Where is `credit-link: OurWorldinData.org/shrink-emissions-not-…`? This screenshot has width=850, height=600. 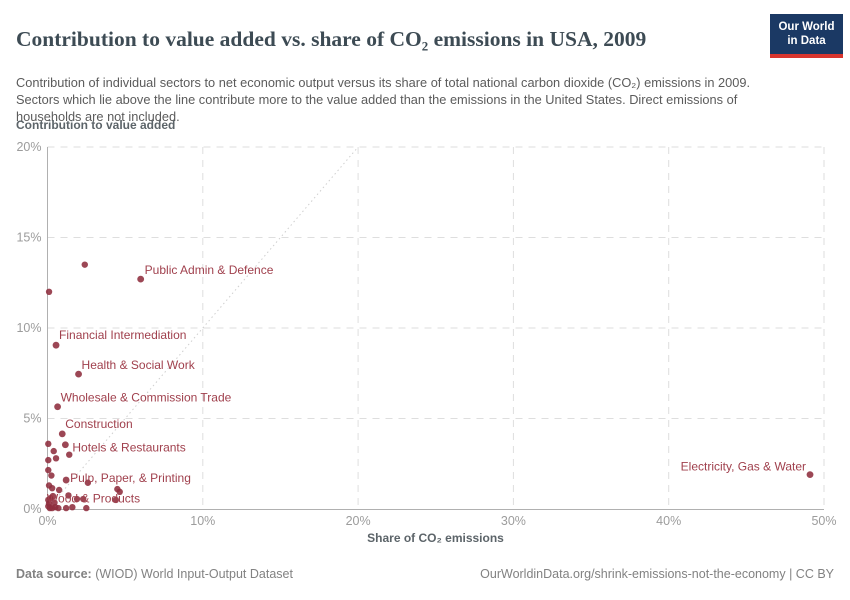 credit-link: OurWorldinData.org/shrink-emissions-not-… is located at coordinates (657, 574).